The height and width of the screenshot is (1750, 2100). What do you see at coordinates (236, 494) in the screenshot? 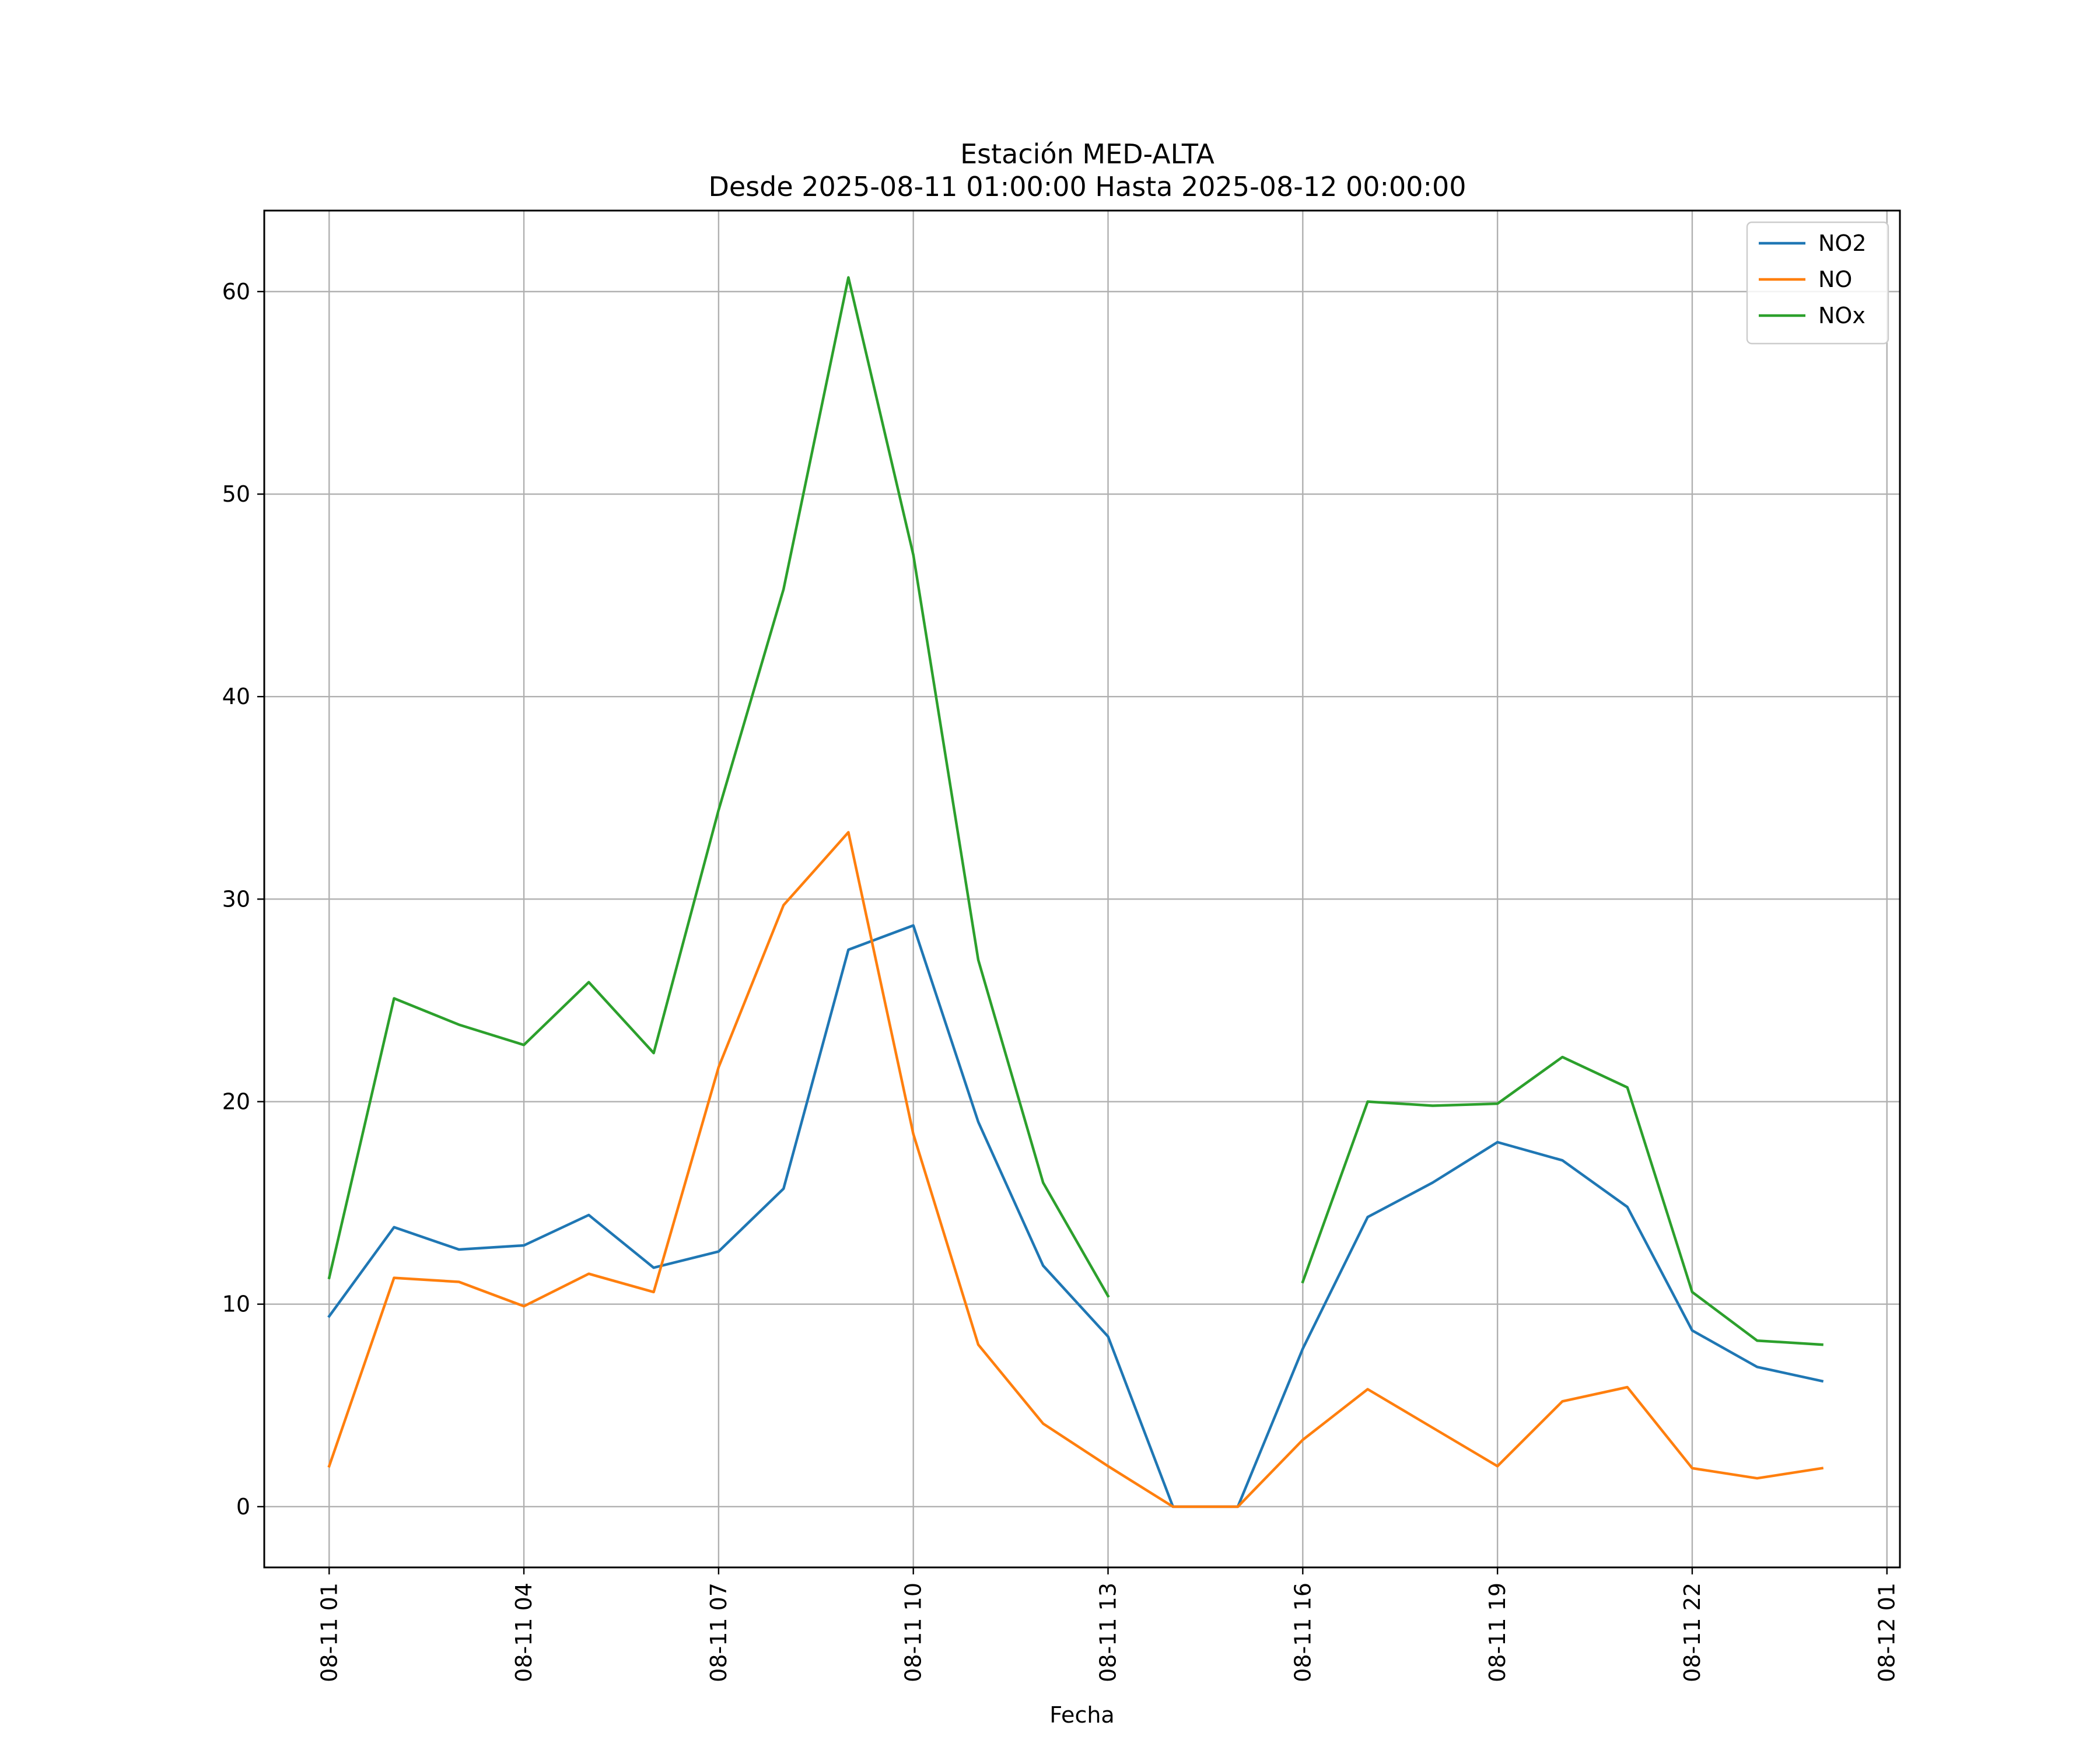
I see `y-tick-label: 50` at bounding box center [236, 494].